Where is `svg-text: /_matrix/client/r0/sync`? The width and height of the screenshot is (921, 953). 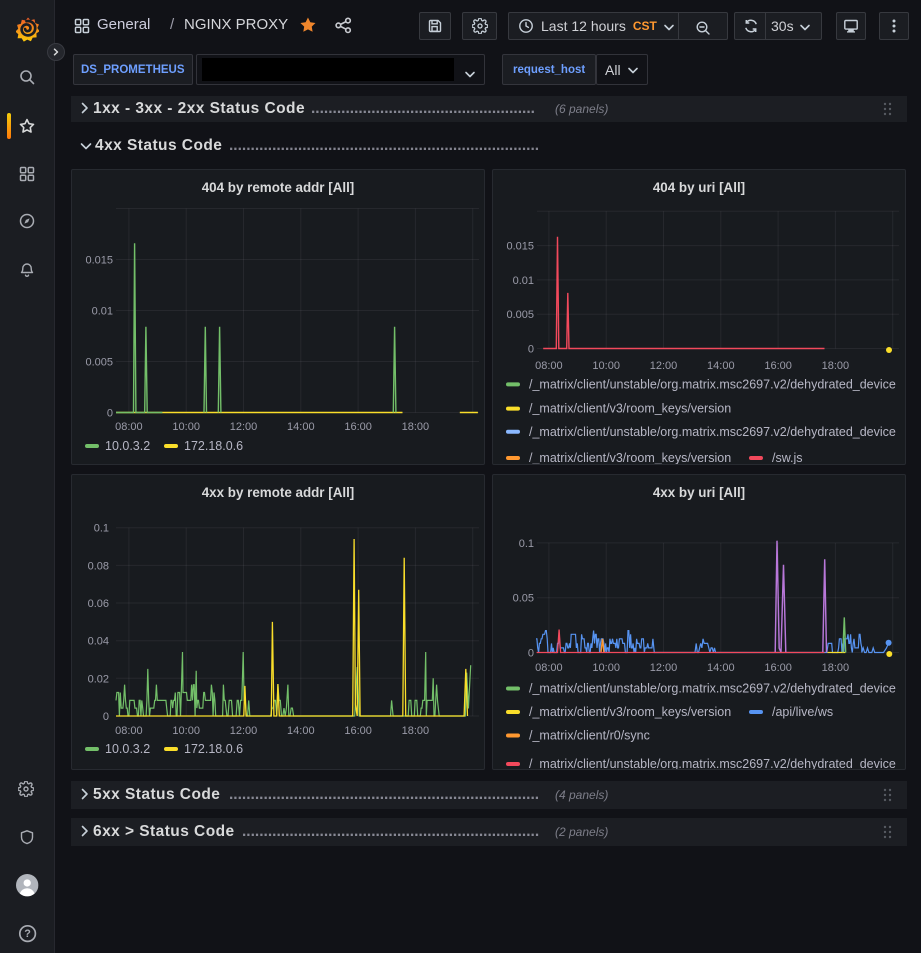 svg-text: /_matrix/client/r0/sync is located at coordinates (589, 736).